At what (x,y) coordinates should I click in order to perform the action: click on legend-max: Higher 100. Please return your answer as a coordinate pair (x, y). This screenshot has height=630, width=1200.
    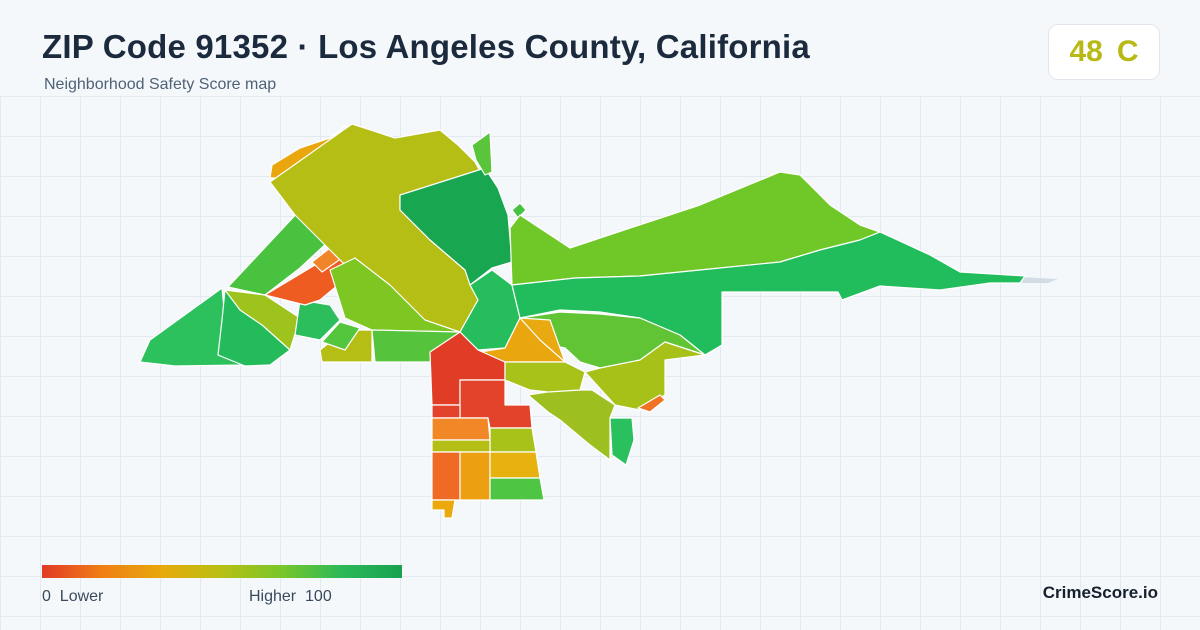
    Looking at the image, I should click on (290, 597).